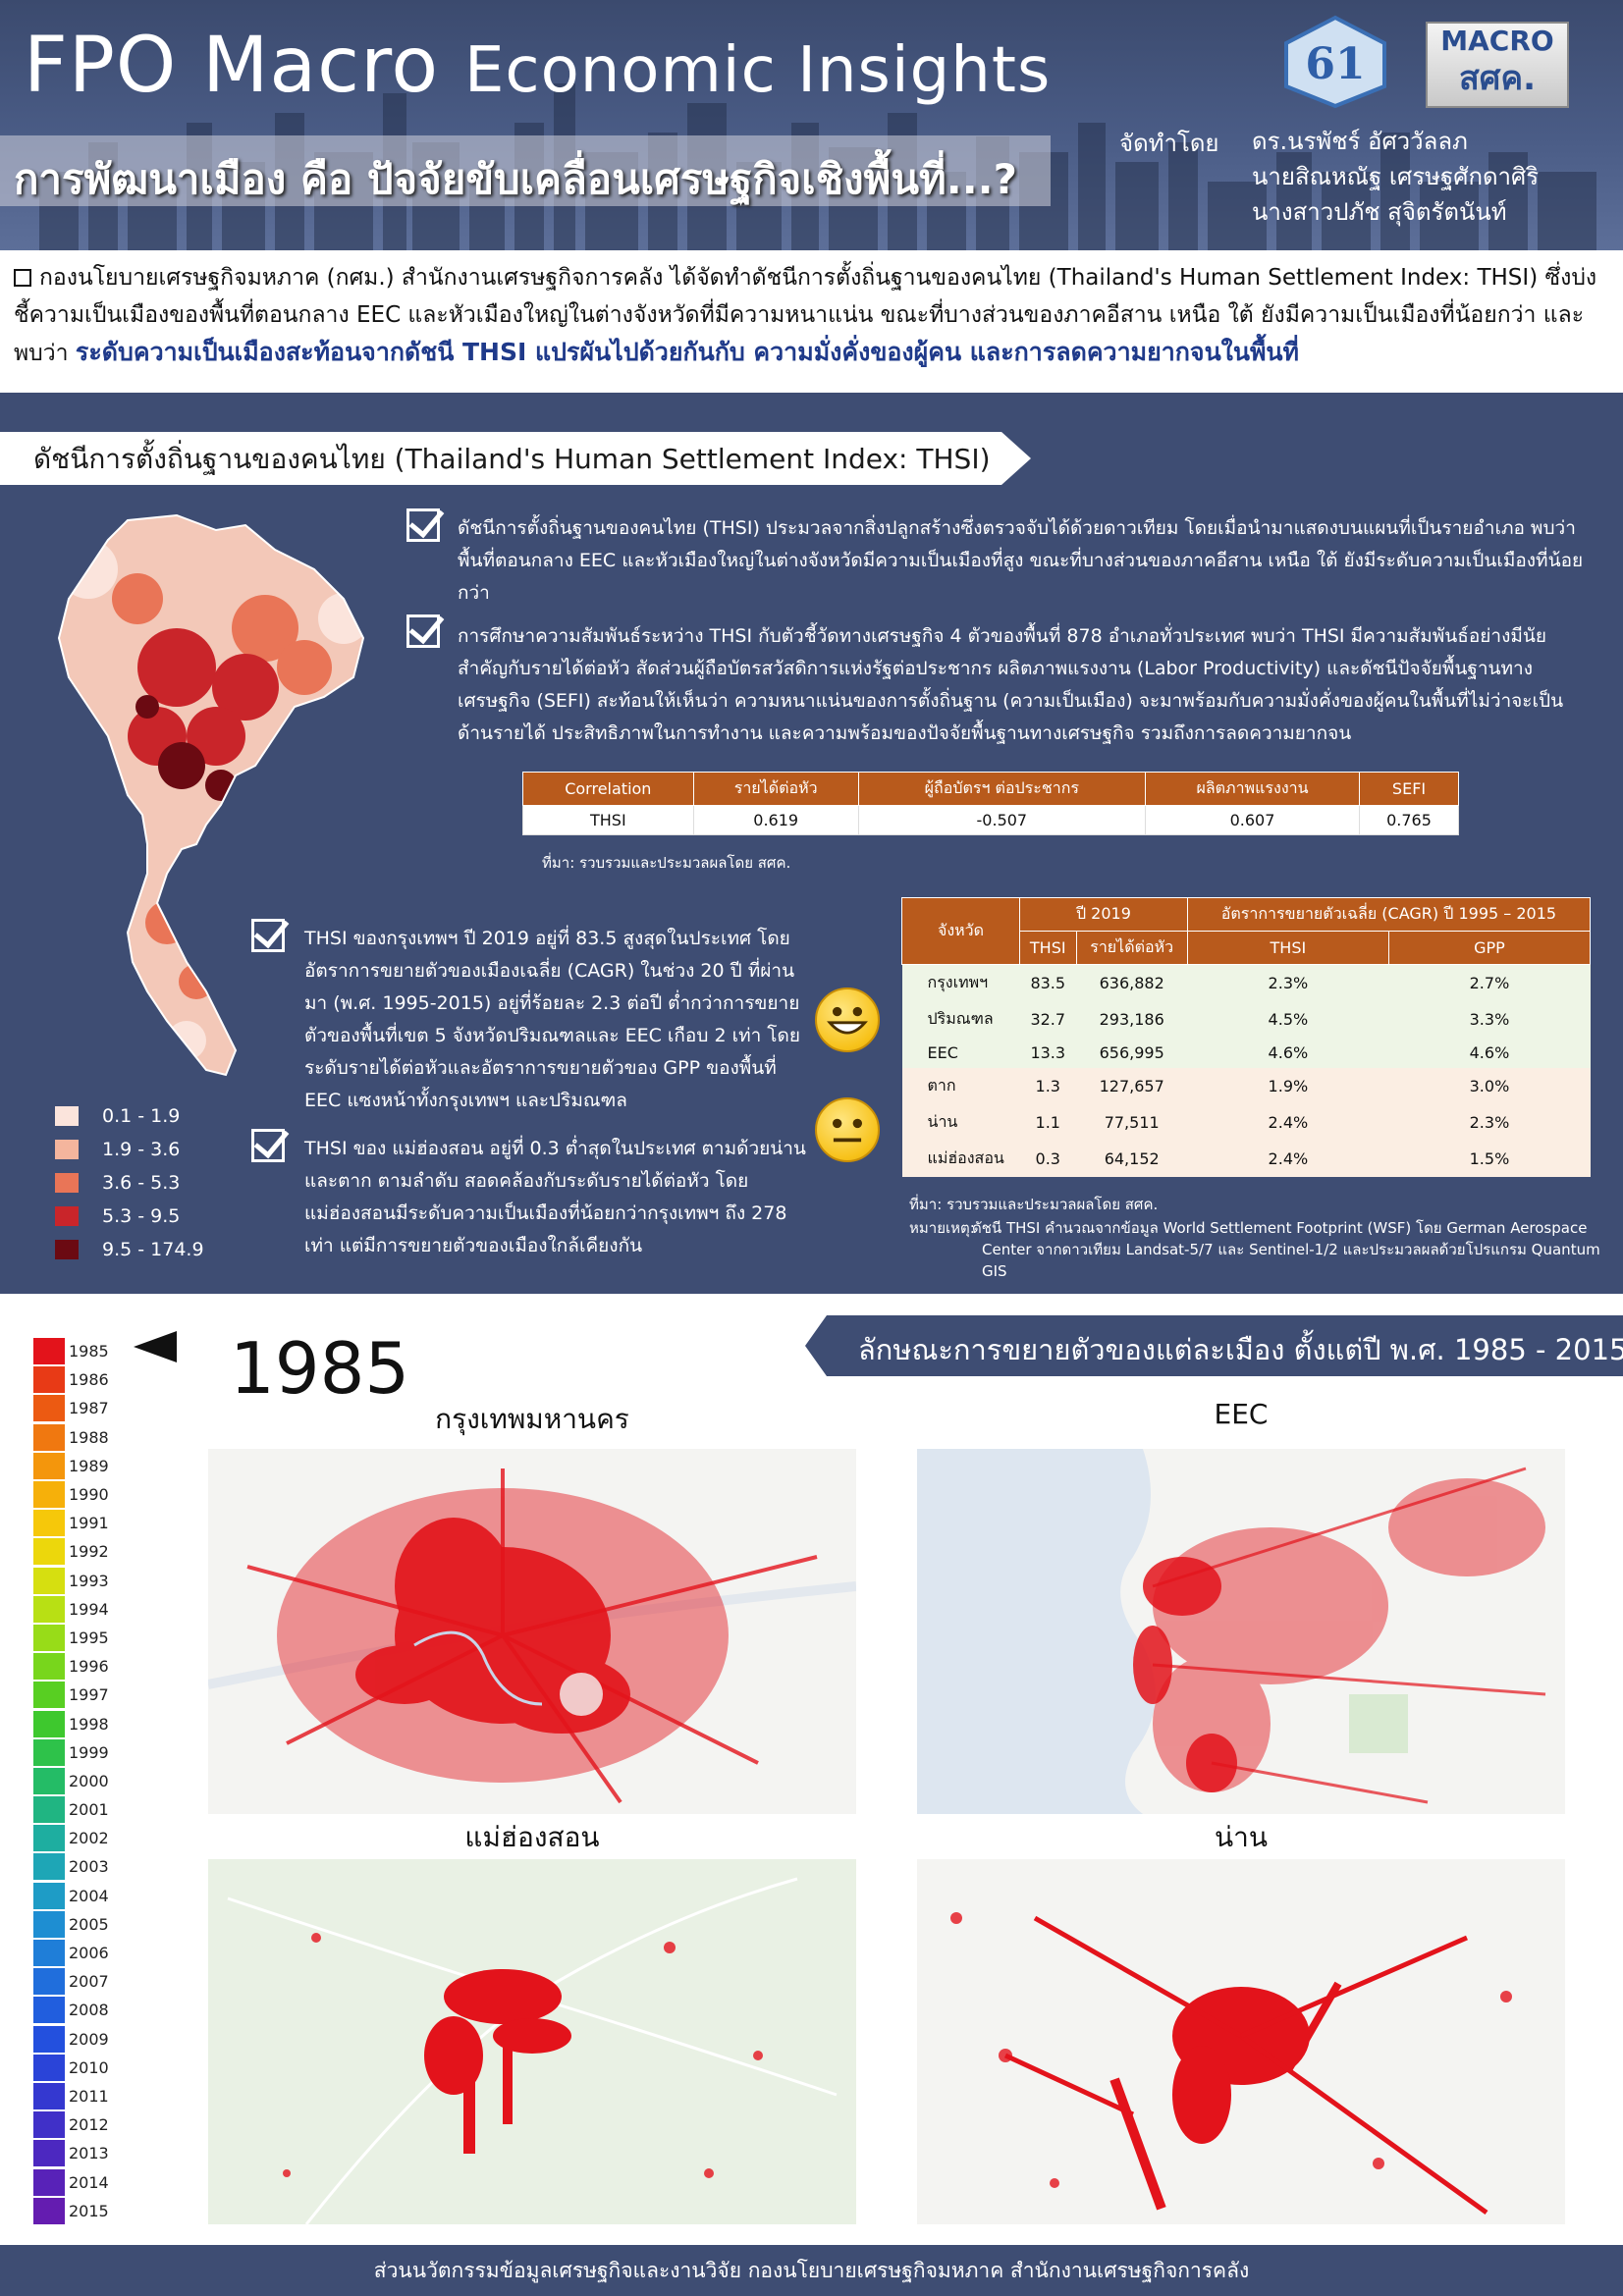 The image size is (1623, 2296). I want to click on table-header: Correlation, so click(608, 789).